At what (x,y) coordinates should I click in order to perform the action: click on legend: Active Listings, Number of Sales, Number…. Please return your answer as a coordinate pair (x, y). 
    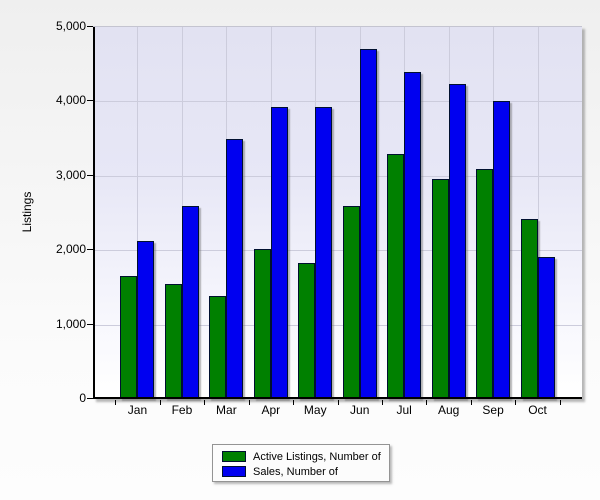
    Looking at the image, I should click on (301, 463).